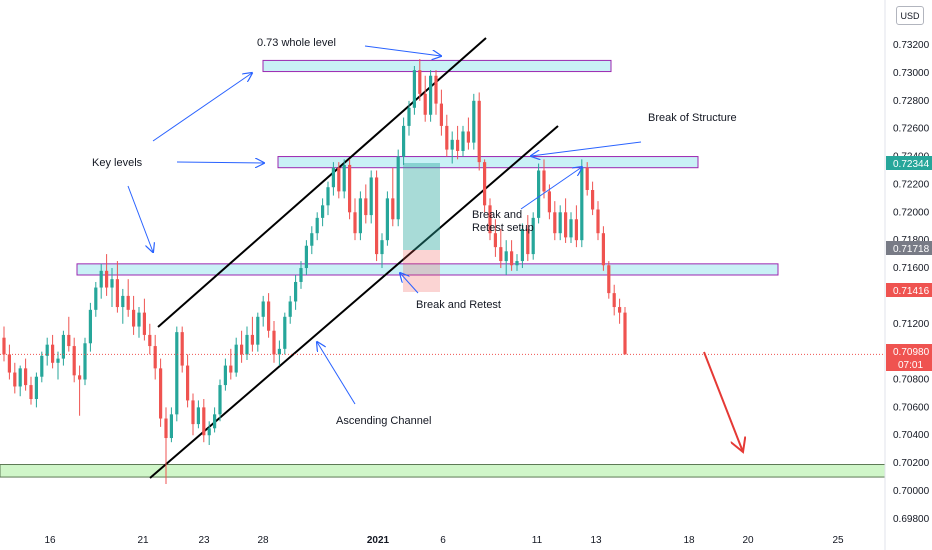  Describe the element at coordinates (140, 218) in the screenshot. I see `arrow-key-low` at that location.